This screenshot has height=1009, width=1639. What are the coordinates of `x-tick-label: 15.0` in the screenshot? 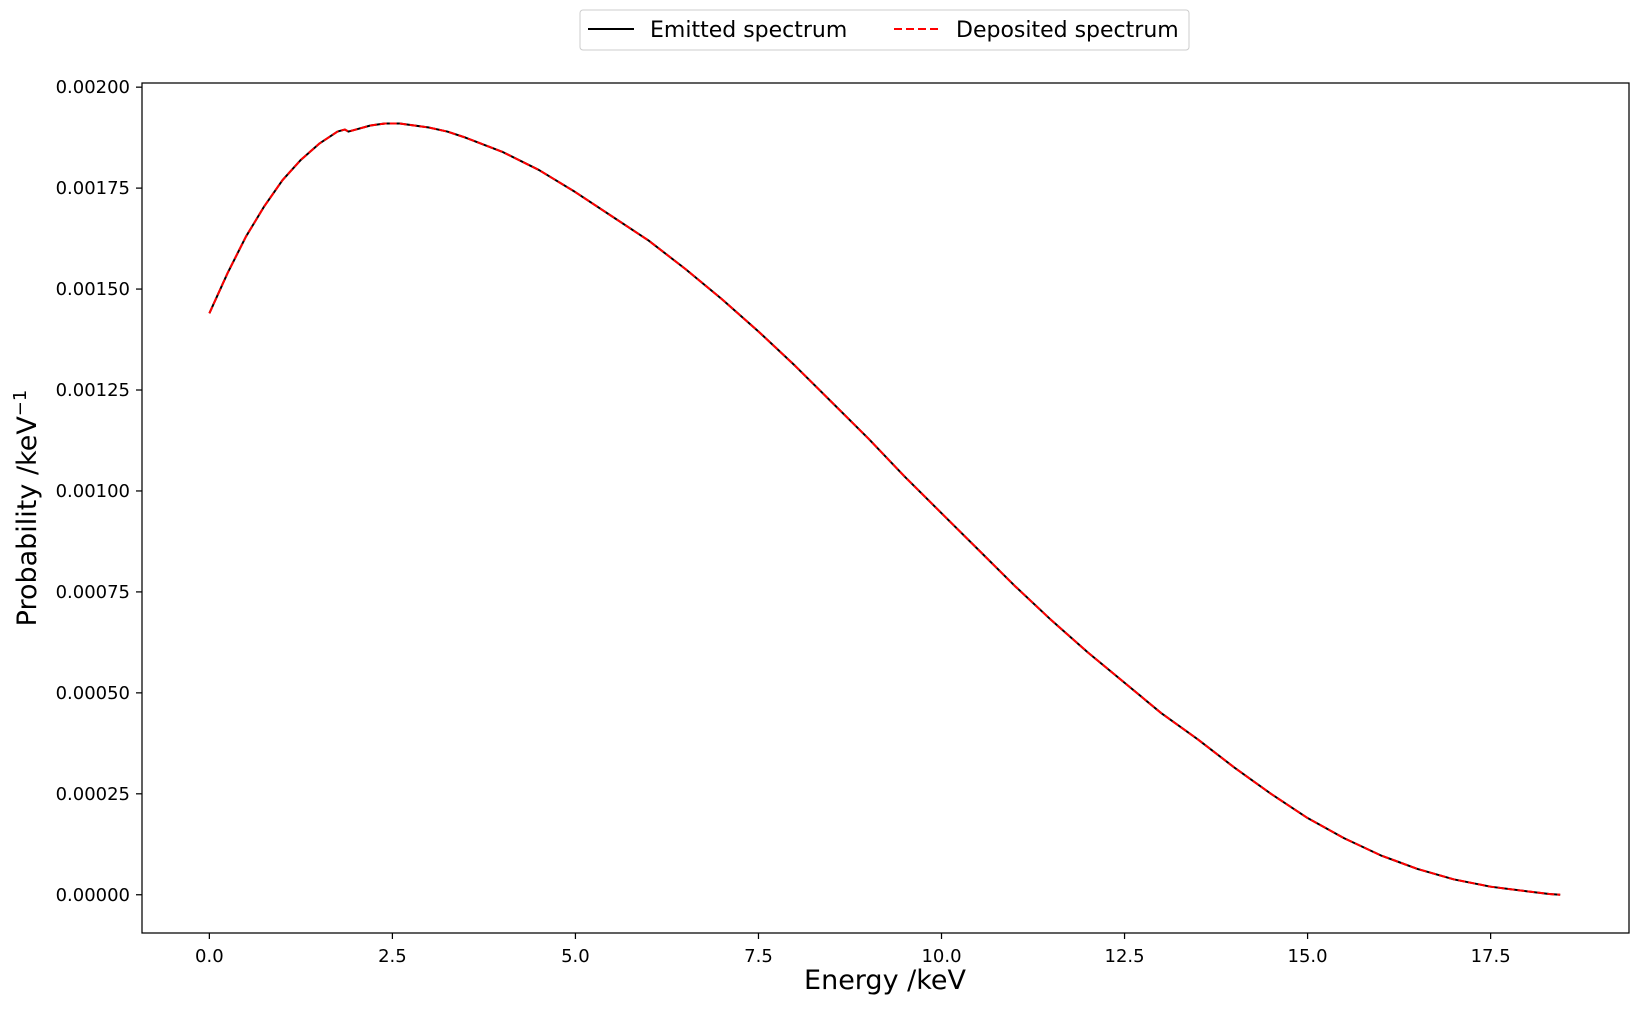 It's located at (1308, 956).